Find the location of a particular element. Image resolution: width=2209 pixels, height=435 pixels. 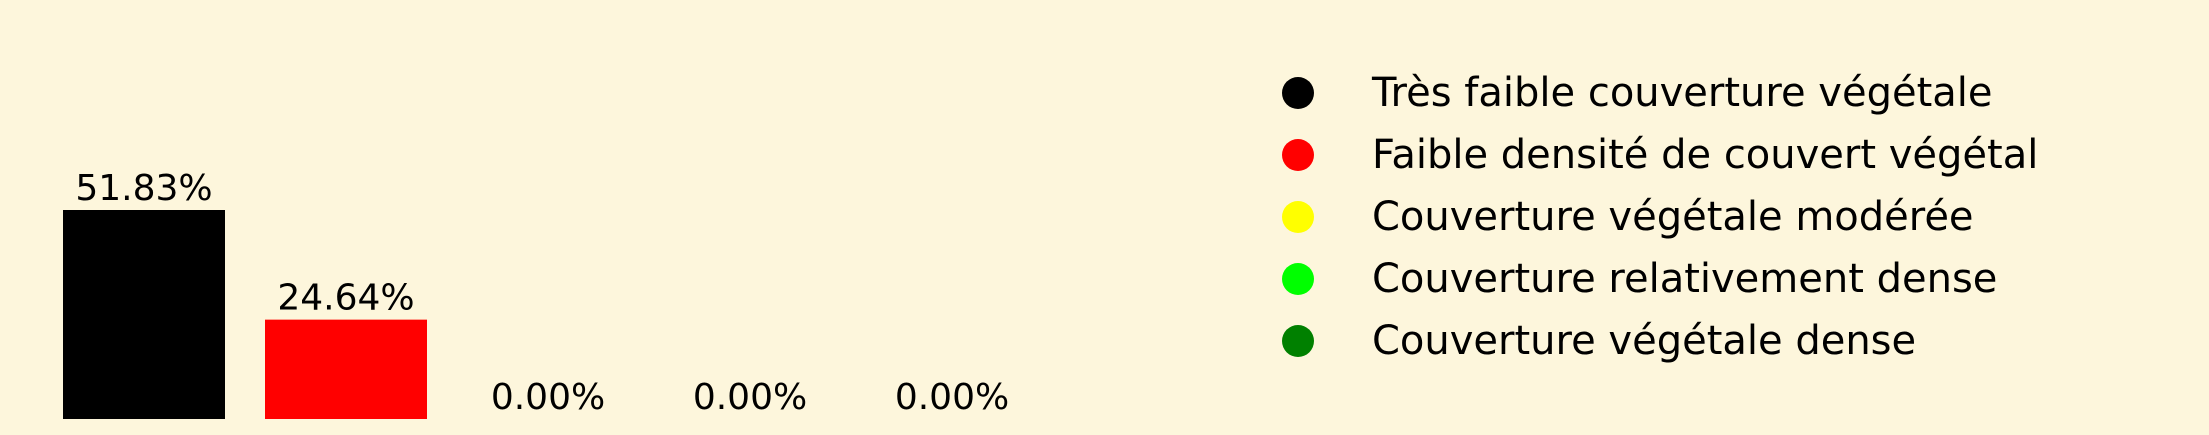

legend-label-3: Couverture végétale modérée is located at coordinates (1673, 217).